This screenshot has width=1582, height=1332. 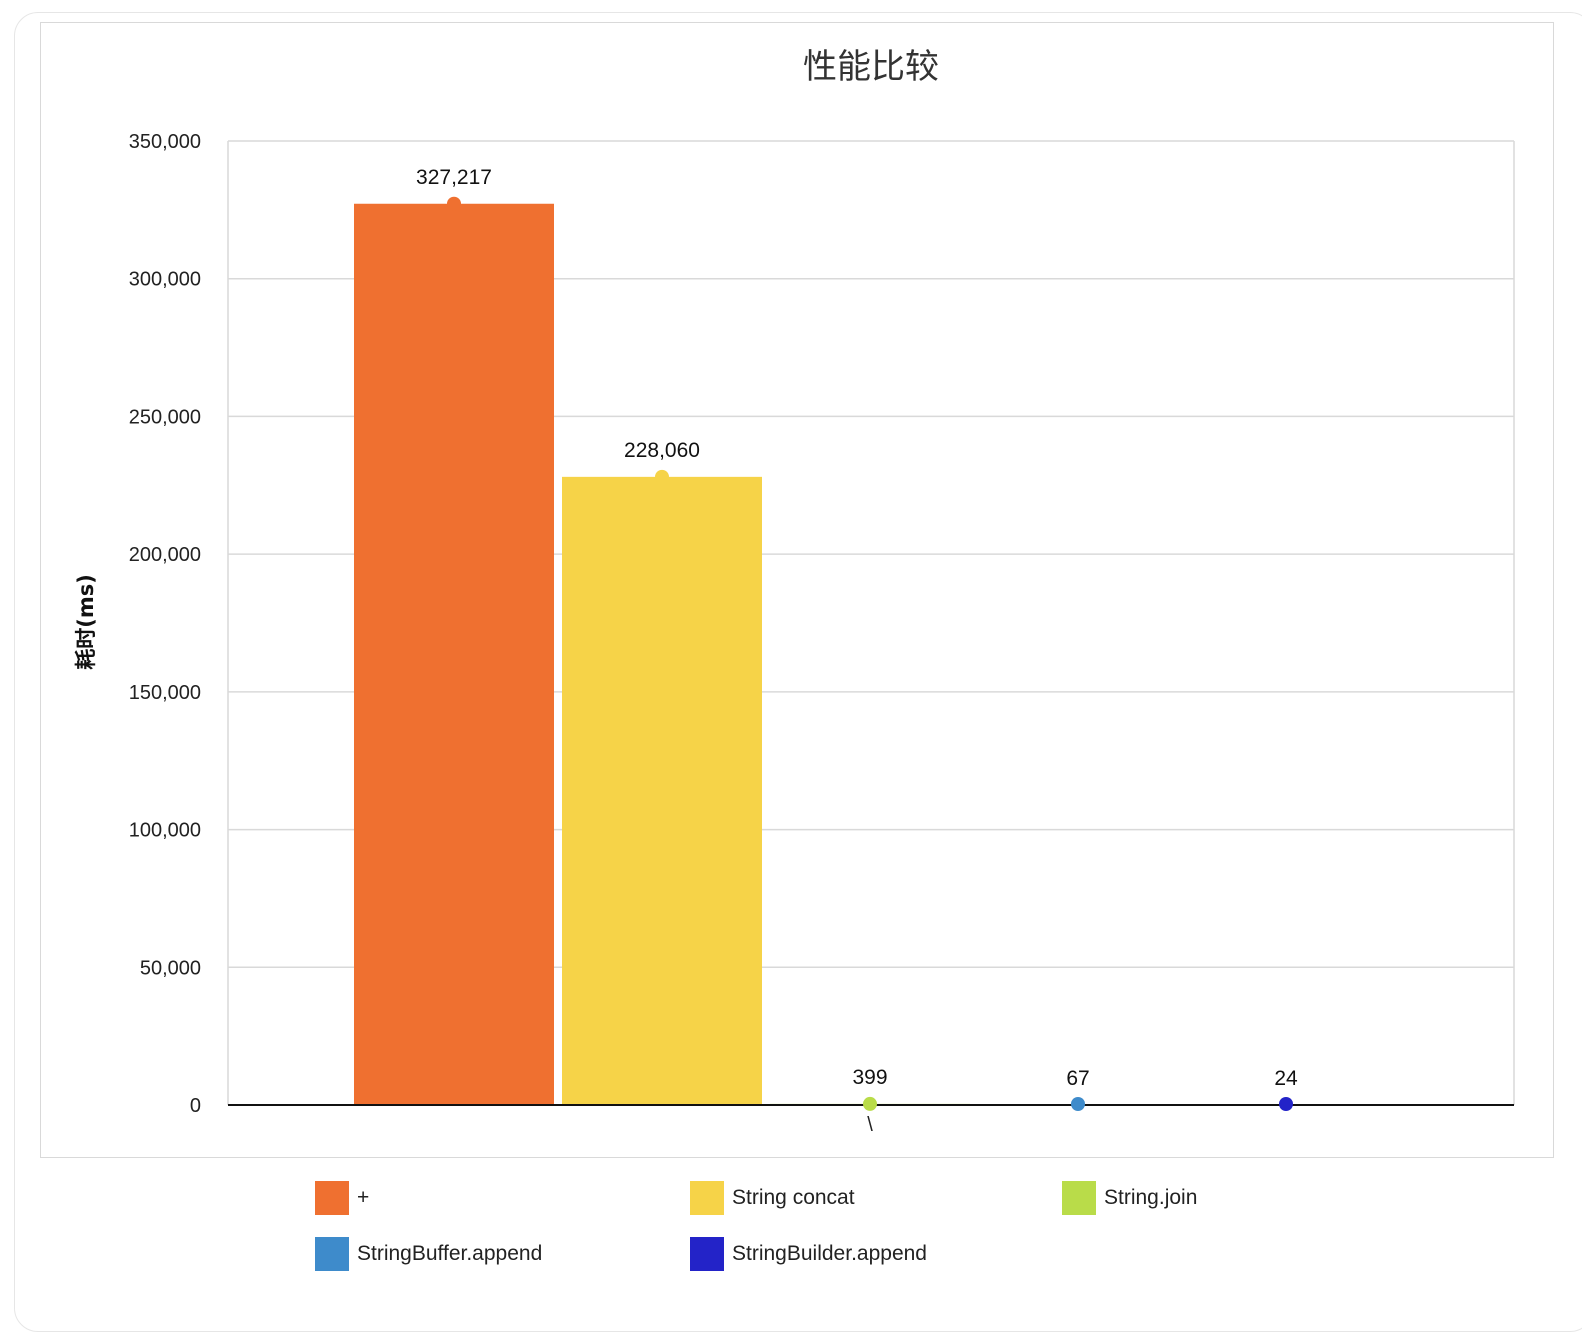 I want to click on y-axis-label: 耗时(ms), so click(x=86, y=622).